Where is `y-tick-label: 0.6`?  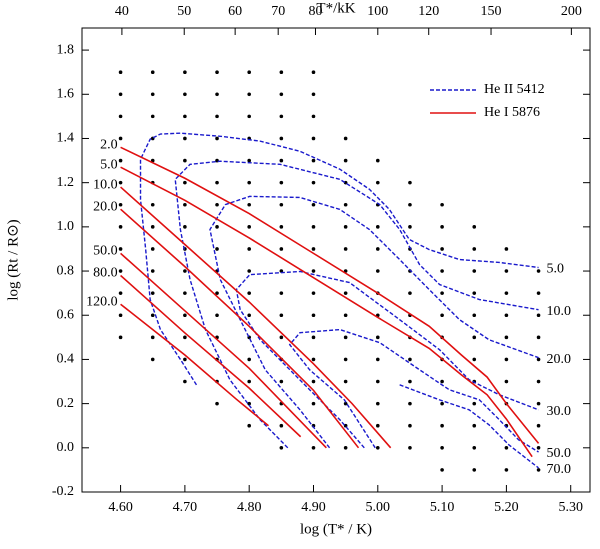
y-tick-label: 0.6 is located at coordinates (66, 314).